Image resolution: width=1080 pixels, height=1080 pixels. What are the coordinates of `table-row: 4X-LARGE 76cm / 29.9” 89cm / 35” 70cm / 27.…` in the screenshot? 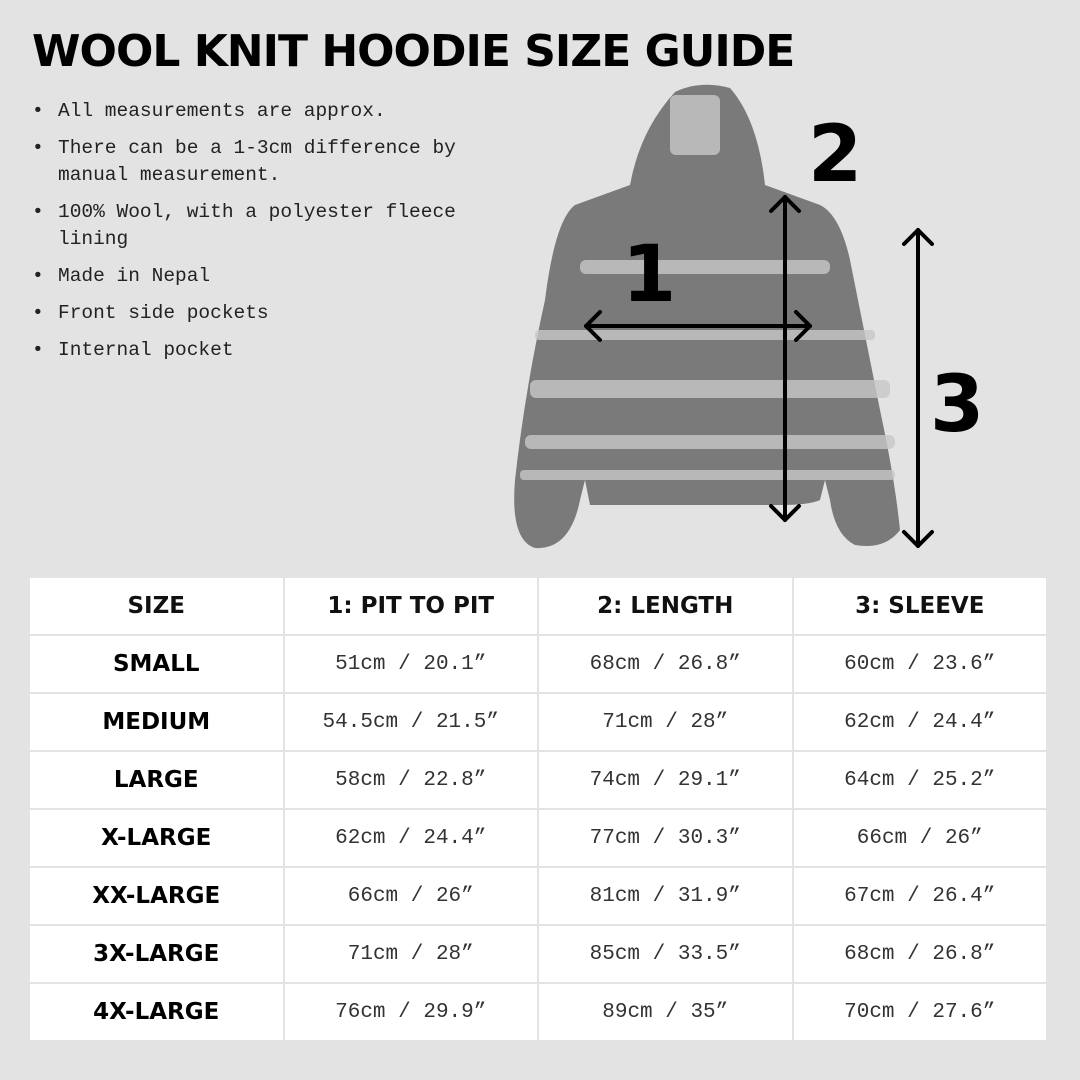 It's located at (538, 1012).